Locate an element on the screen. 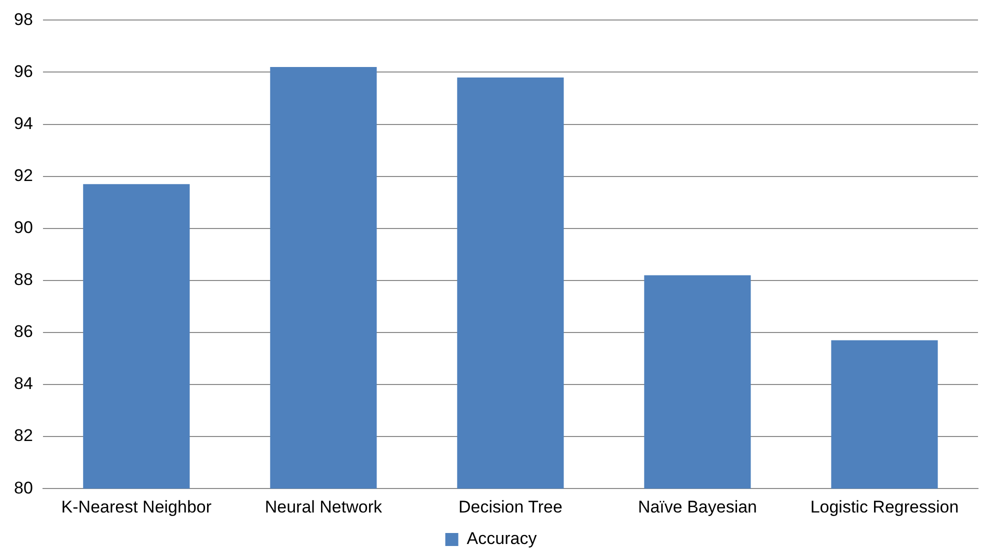 This screenshot has height=558, width=982. x-tick-label: K-Nearest Neighbor is located at coordinates (136, 506).